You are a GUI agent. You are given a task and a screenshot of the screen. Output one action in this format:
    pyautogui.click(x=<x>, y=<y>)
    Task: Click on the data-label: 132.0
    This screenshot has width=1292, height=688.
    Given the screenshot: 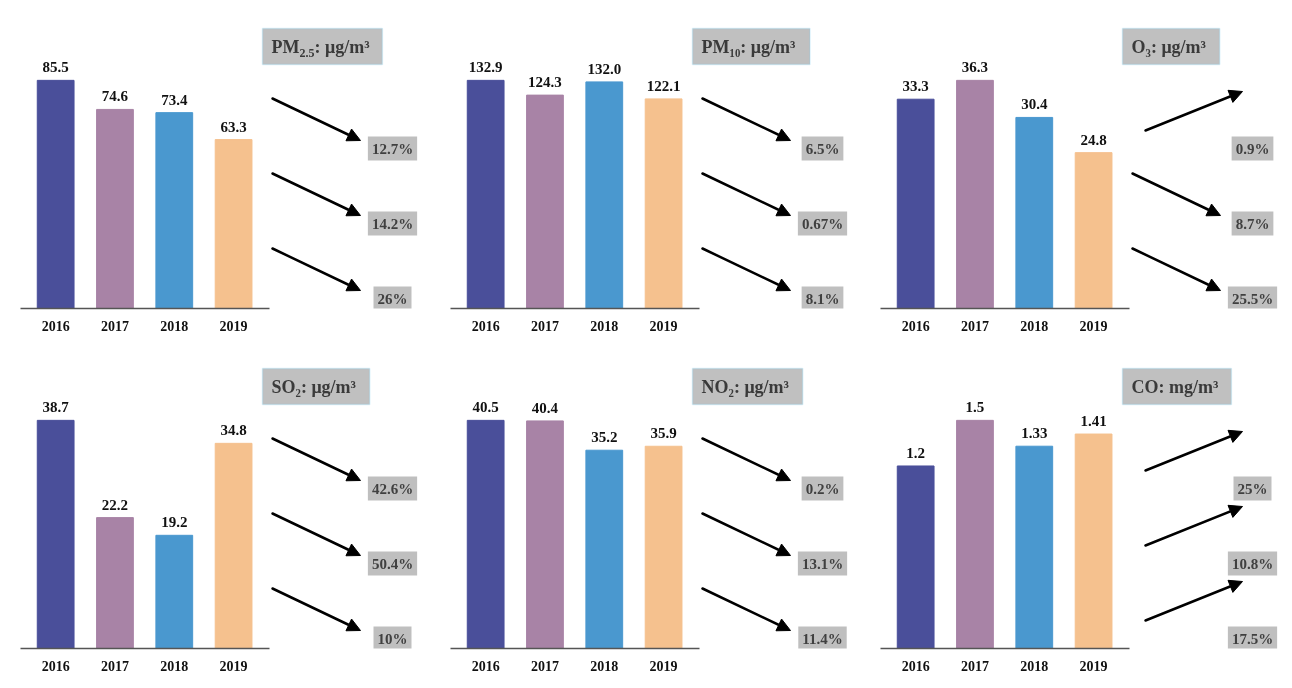 What is the action you would take?
    pyautogui.click(x=604, y=68)
    